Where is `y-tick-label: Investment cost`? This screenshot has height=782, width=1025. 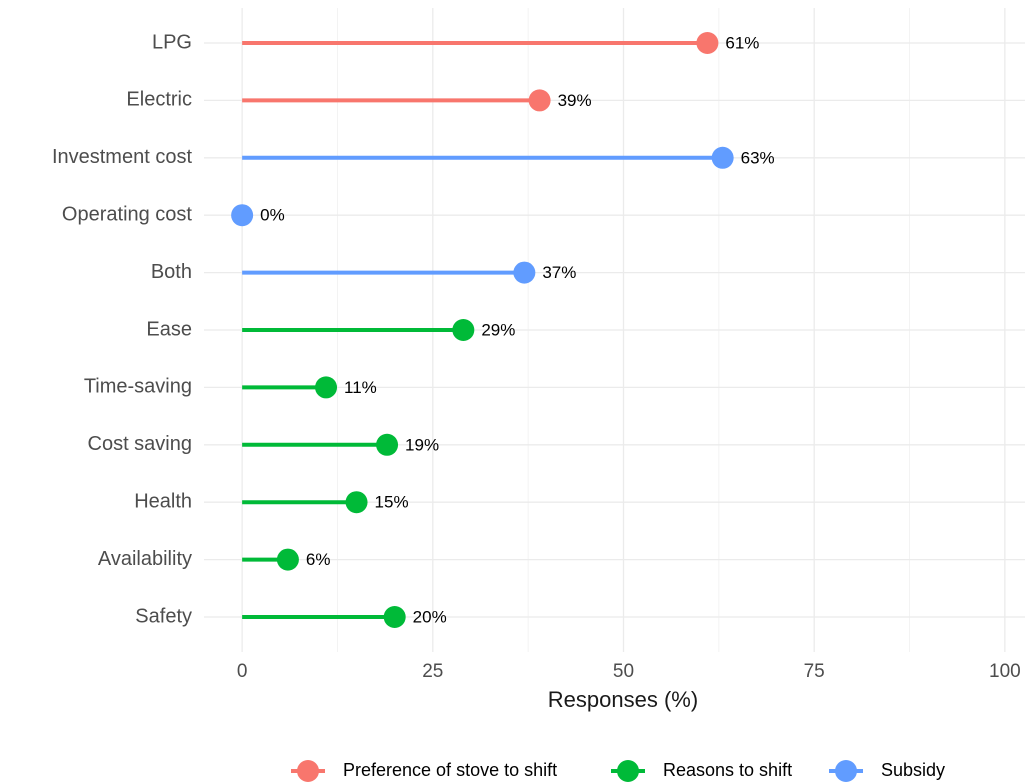 y-tick-label: Investment cost is located at coordinates (122, 157).